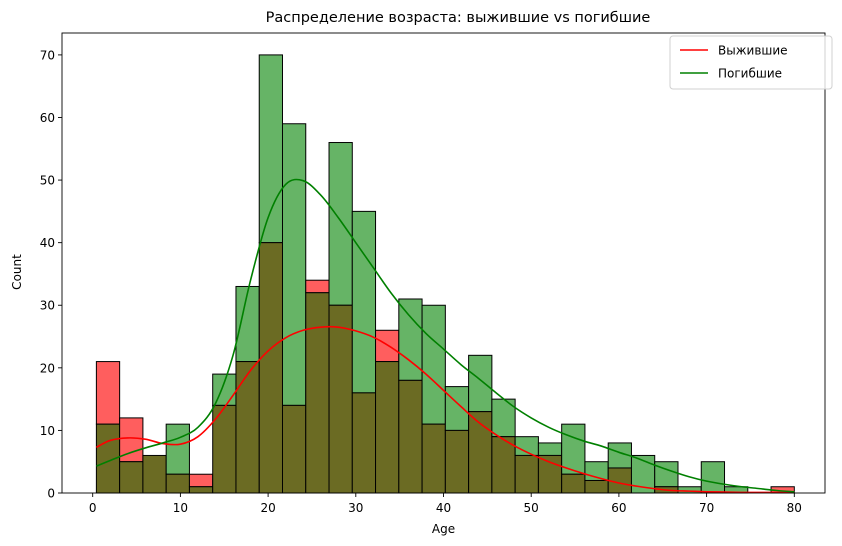 The image size is (842, 546). Describe the element at coordinates (180, 508) in the screenshot. I see `x-tick-label: 10` at that location.